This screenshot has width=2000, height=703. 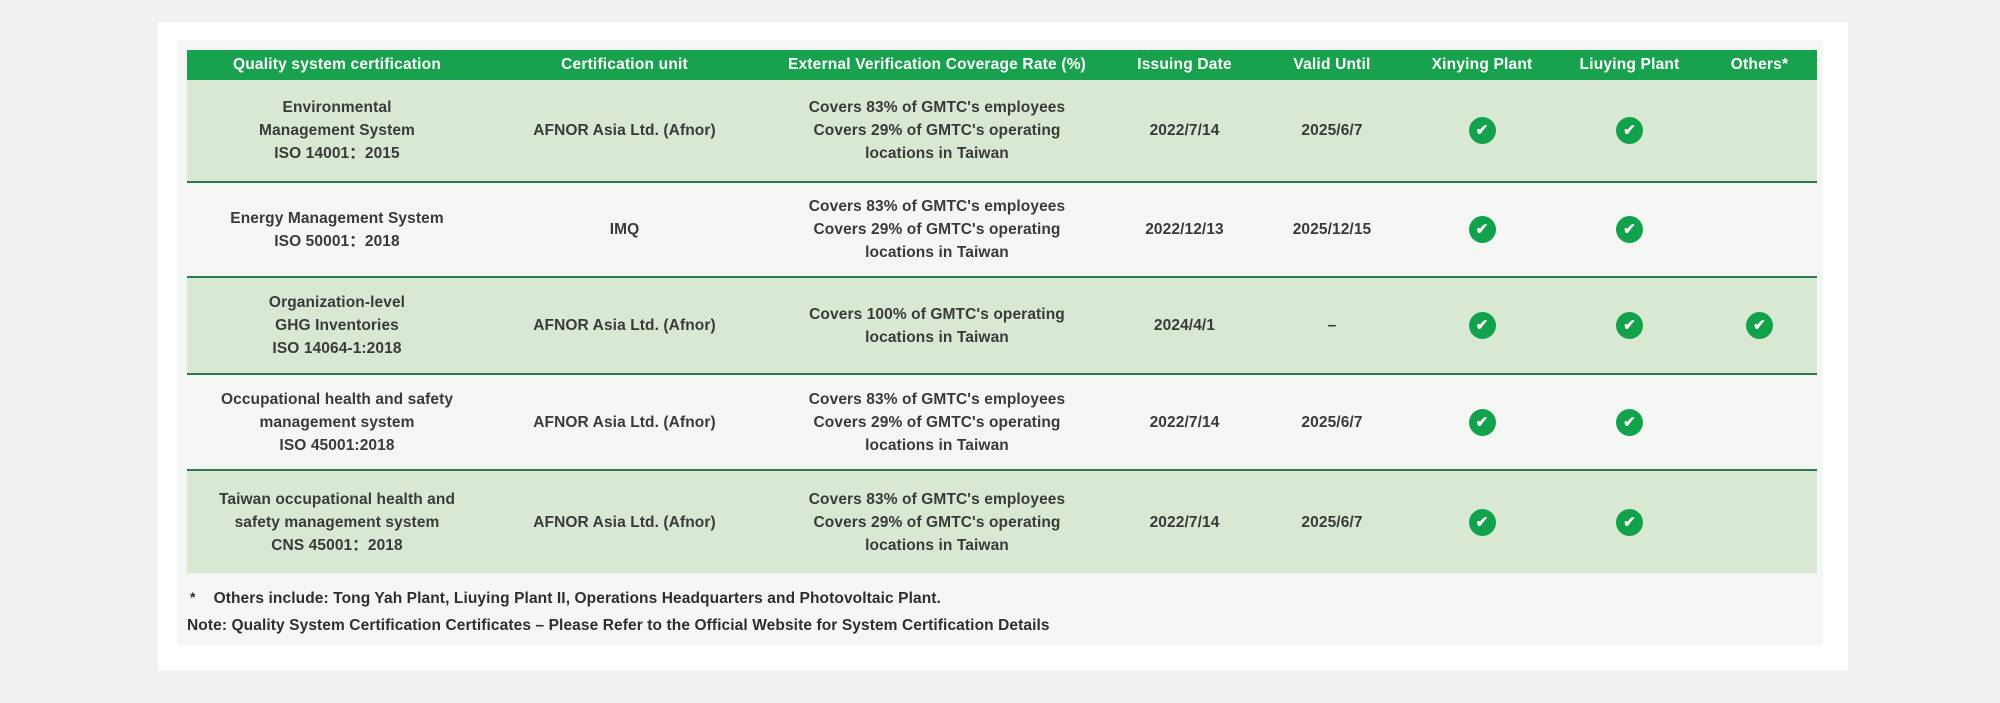 What do you see at coordinates (937, 65) in the screenshot?
I see `header-coverage-rate: External Verification Coverage Rate (%)` at bounding box center [937, 65].